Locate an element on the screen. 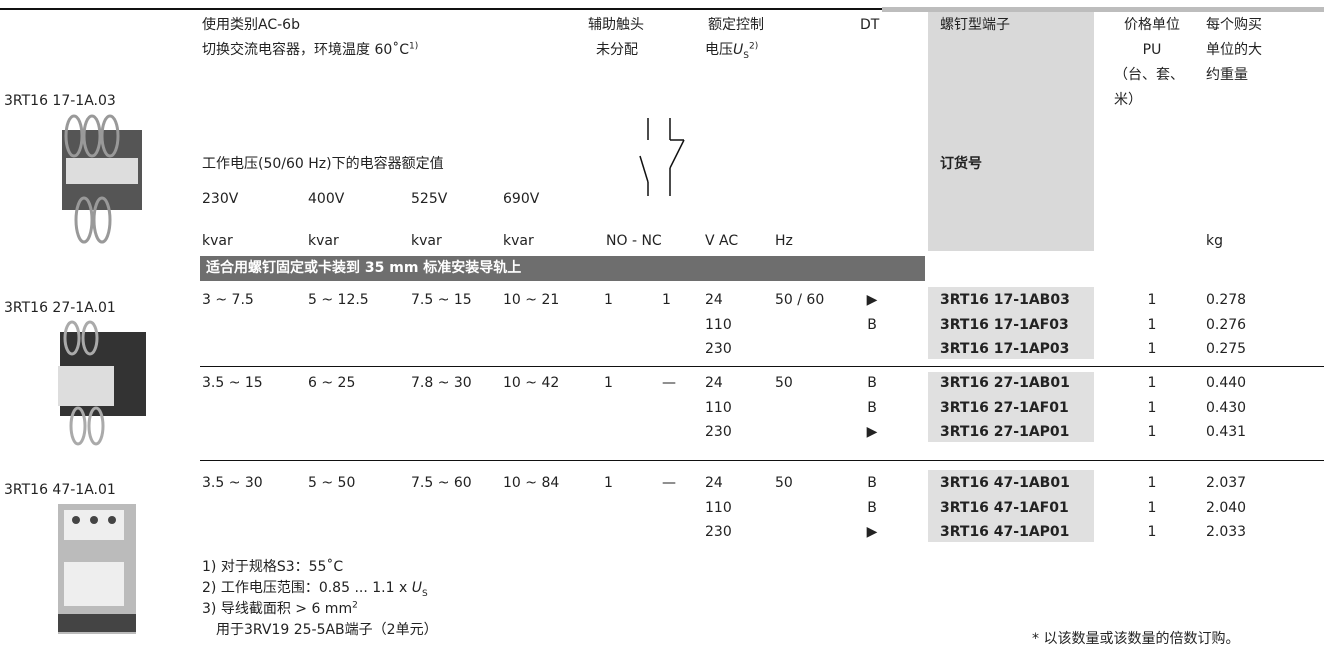  order-number: 3RT16 17-1AB03 is located at coordinates (1005, 300).